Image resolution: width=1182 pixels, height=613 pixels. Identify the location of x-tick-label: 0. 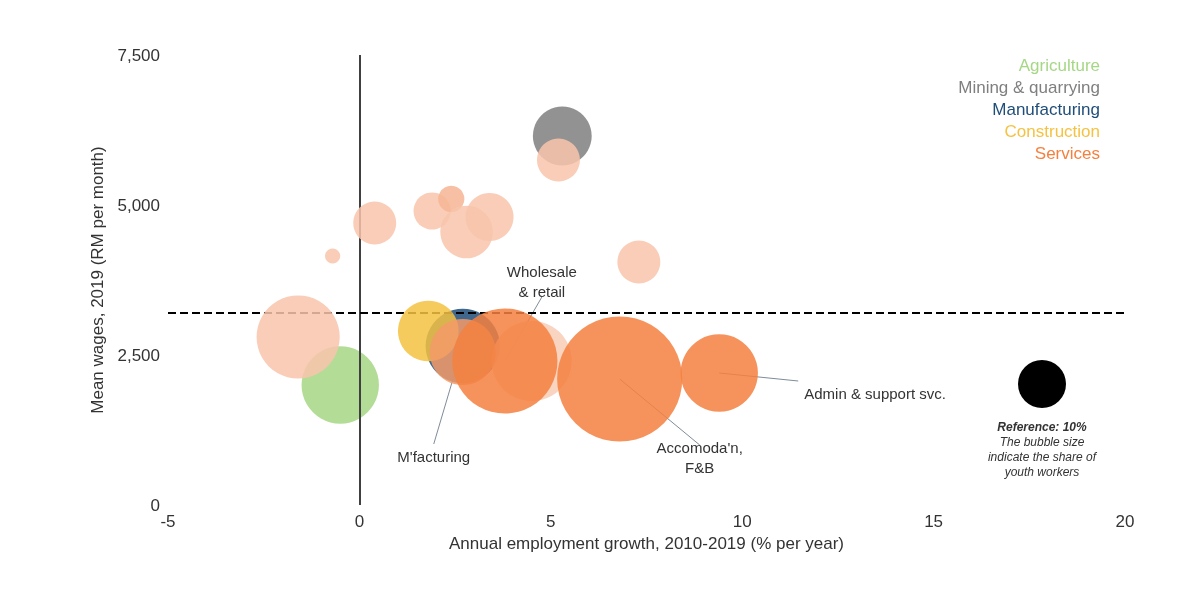
(359, 521).